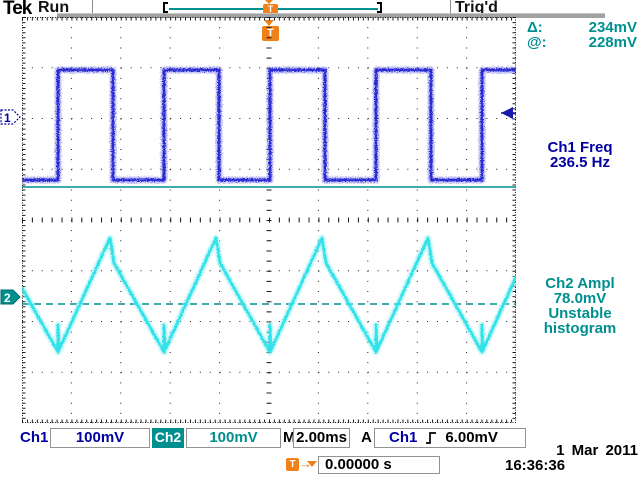 This screenshot has height=480, width=640. Describe the element at coordinates (34, 437) in the screenshot. I see `ch1-label: Ch1` at that location.